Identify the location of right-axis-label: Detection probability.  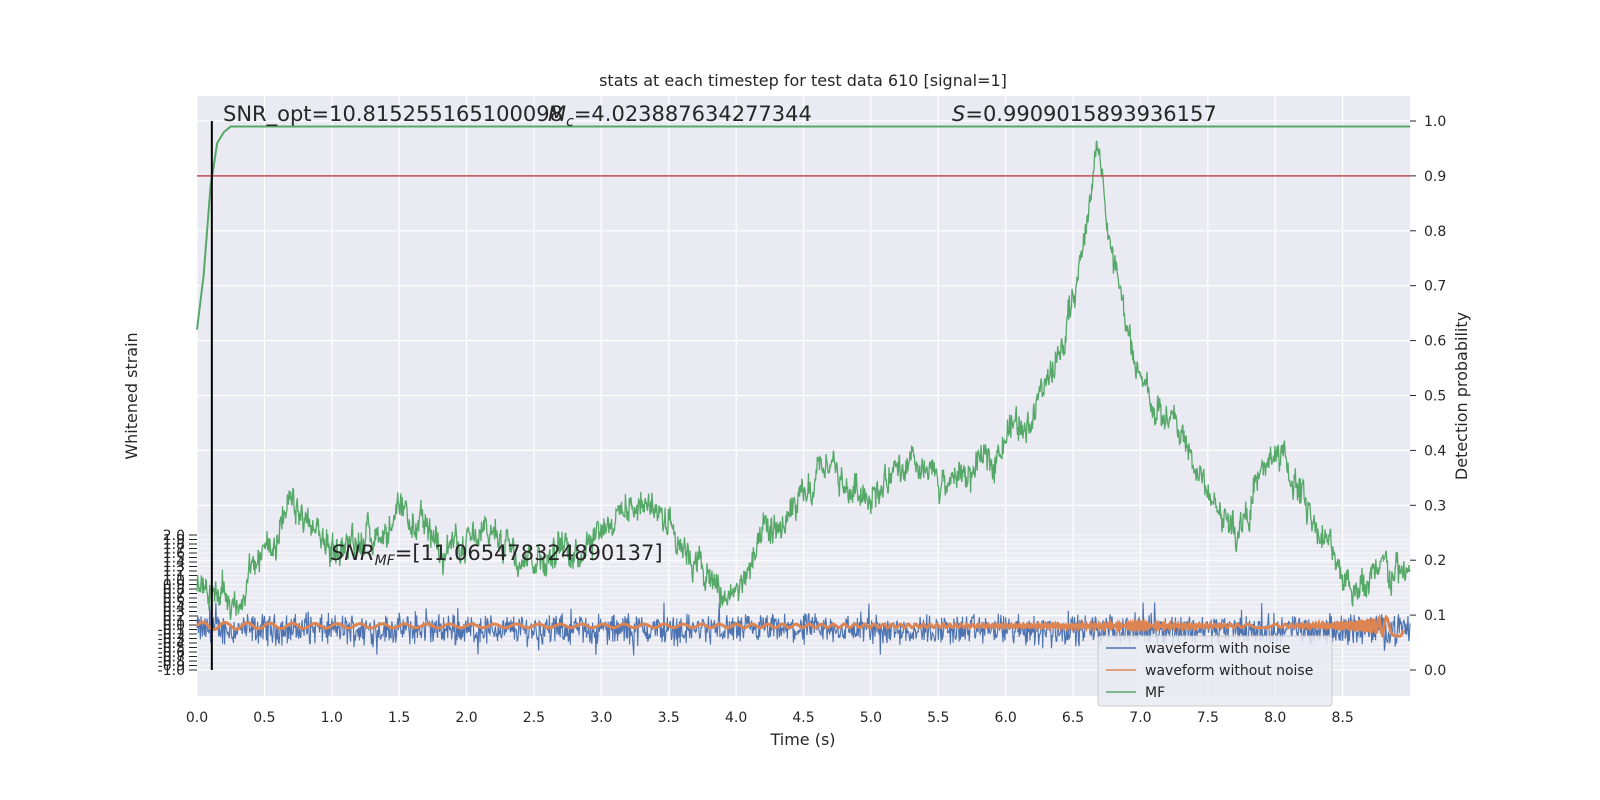
(1461, 396).